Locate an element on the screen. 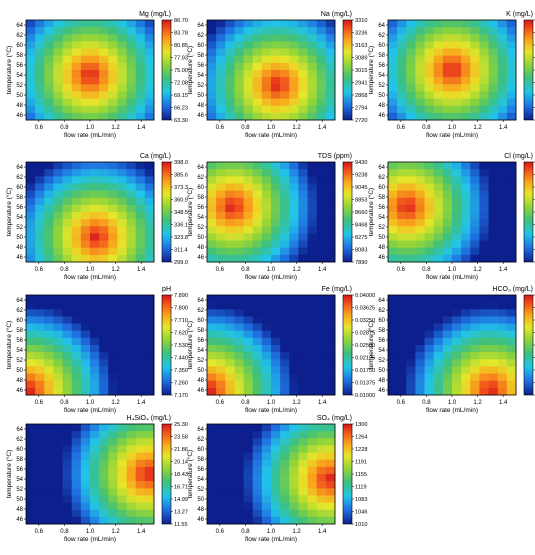 The width and height of the screenshot is (535, 555). colorbar-tick-label: 0.02875 is located at coordinates (365, 334).